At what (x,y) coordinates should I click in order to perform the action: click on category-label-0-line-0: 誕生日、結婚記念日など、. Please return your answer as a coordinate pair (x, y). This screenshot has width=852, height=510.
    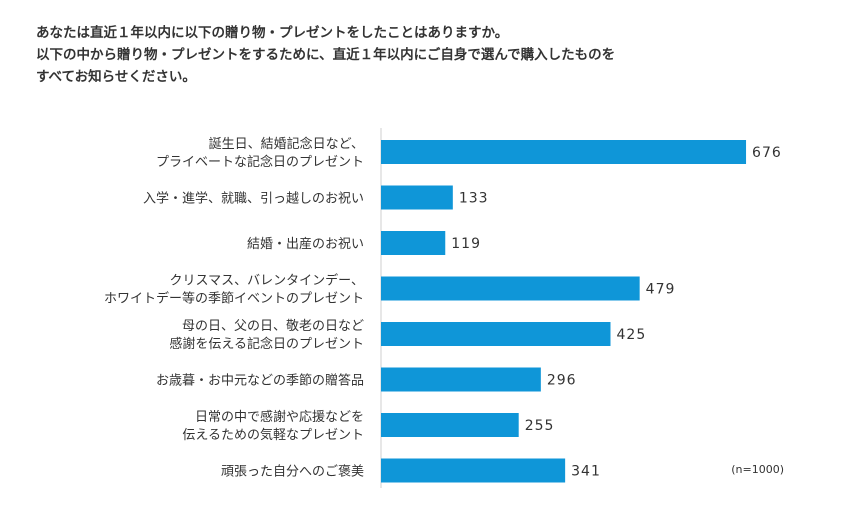
    Looking at the image, I should click on (286, 144).